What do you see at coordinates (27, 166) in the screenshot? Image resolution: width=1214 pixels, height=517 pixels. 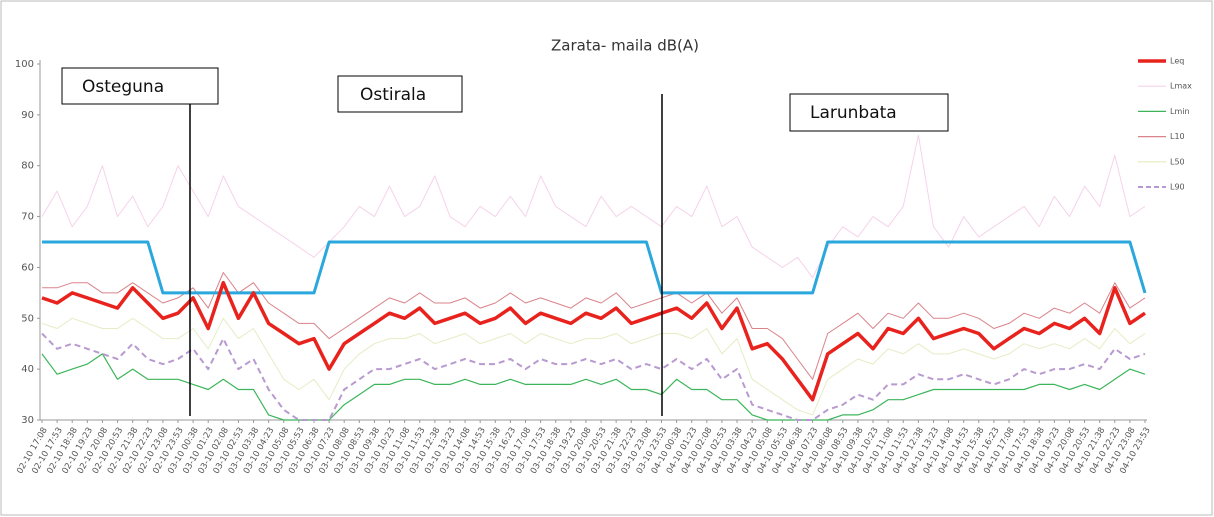 I see `y-tick-label: 80` at bounding box center [27, 166].